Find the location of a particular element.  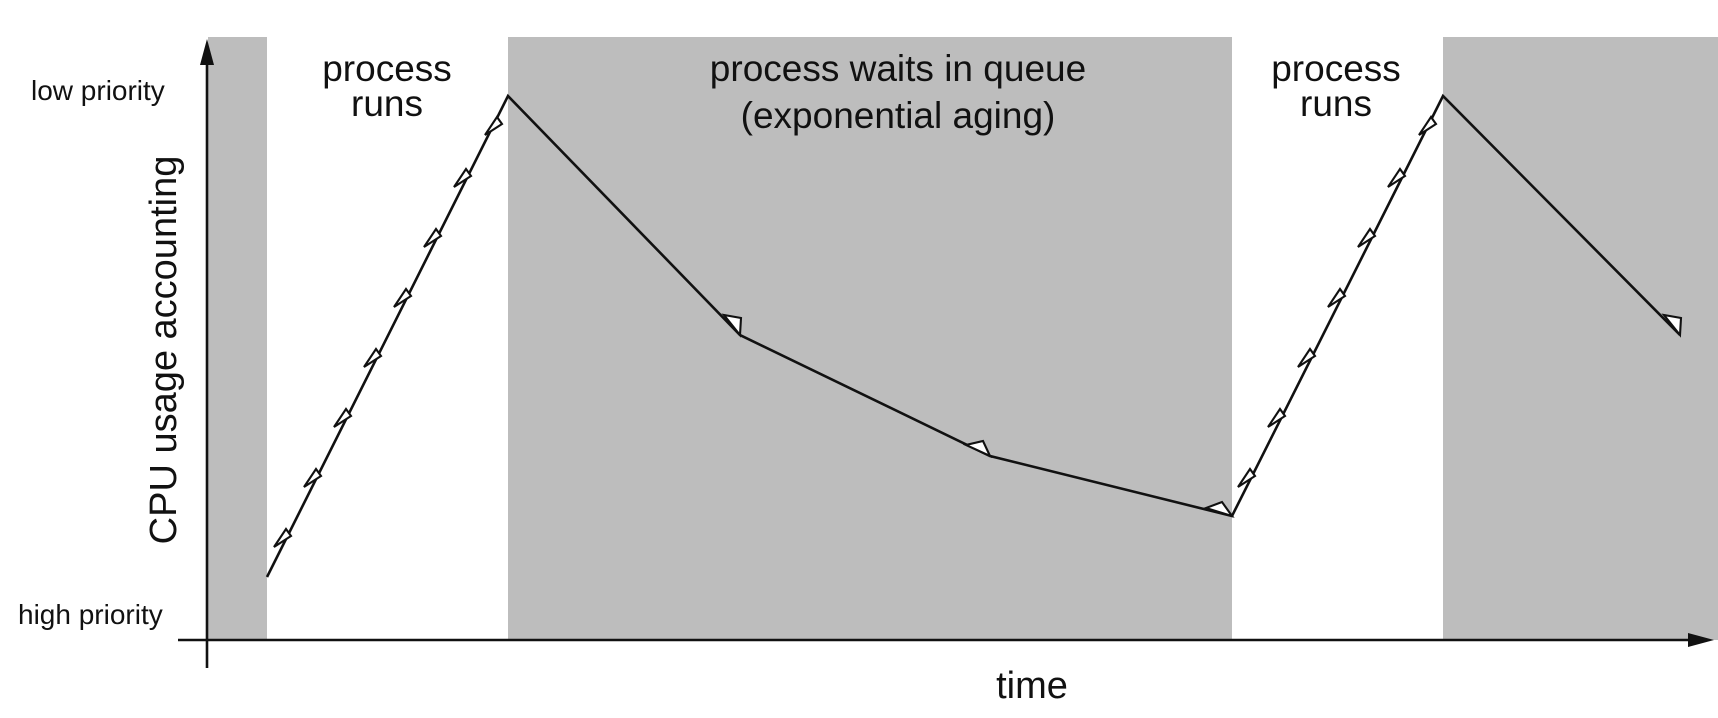

wait-region-middle-label-line-1: process waits in queue is located at coordinates (898, 68).